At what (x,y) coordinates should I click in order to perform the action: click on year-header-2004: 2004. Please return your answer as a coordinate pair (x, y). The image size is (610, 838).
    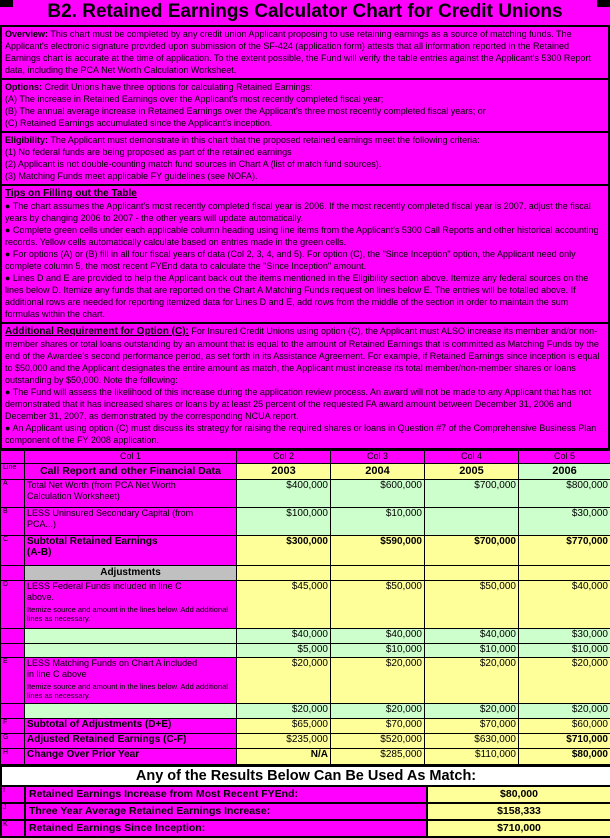
    Looking at the image, I should click on (378, 472).